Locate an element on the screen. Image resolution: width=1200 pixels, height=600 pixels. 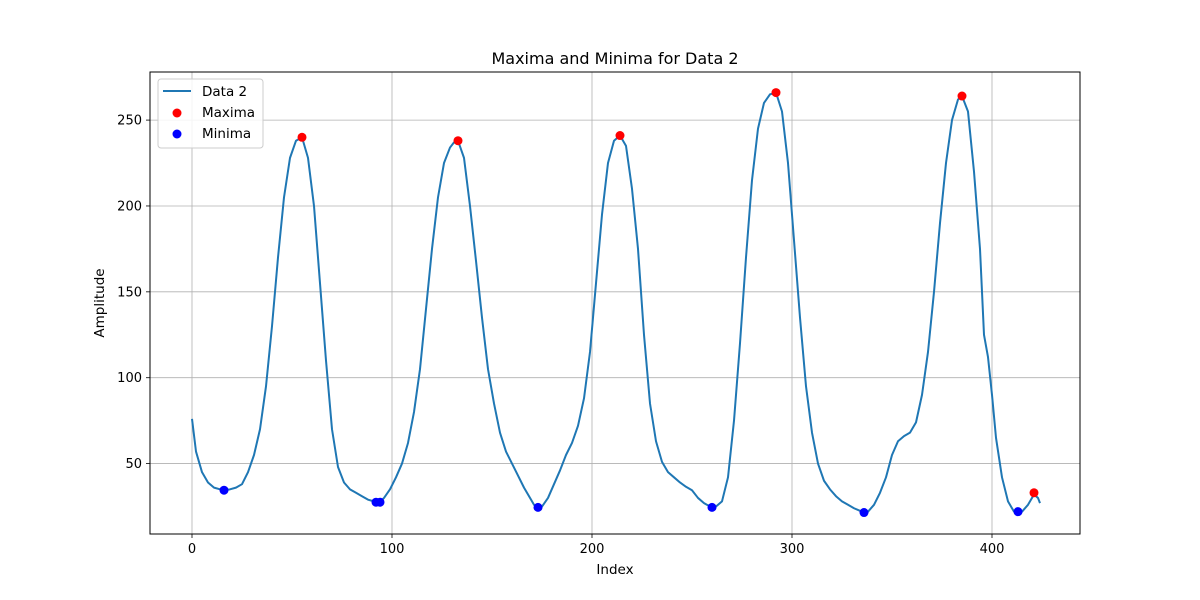
x-tick-label: 300 is located at coordinates (792, 549).